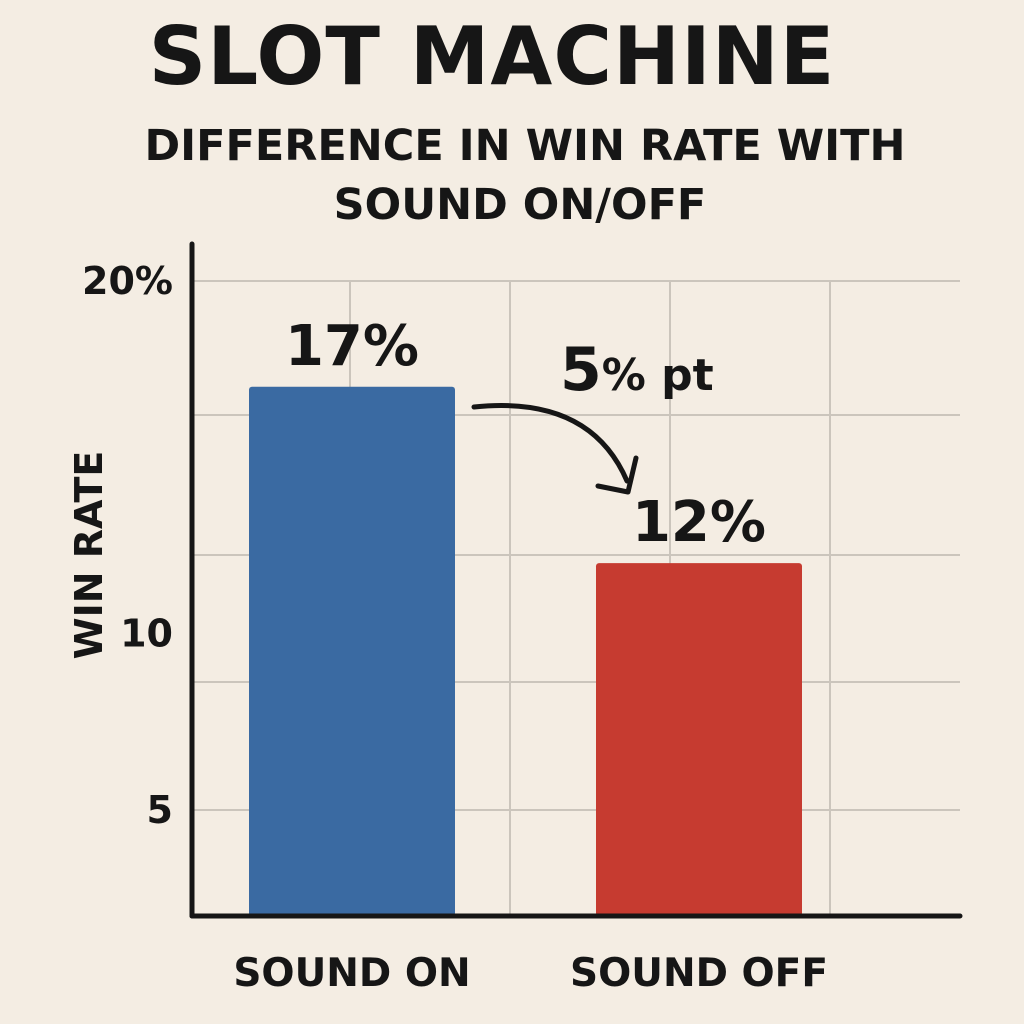  I want to click on x-category-label-2: SOUND OFF, so click(699, 973).